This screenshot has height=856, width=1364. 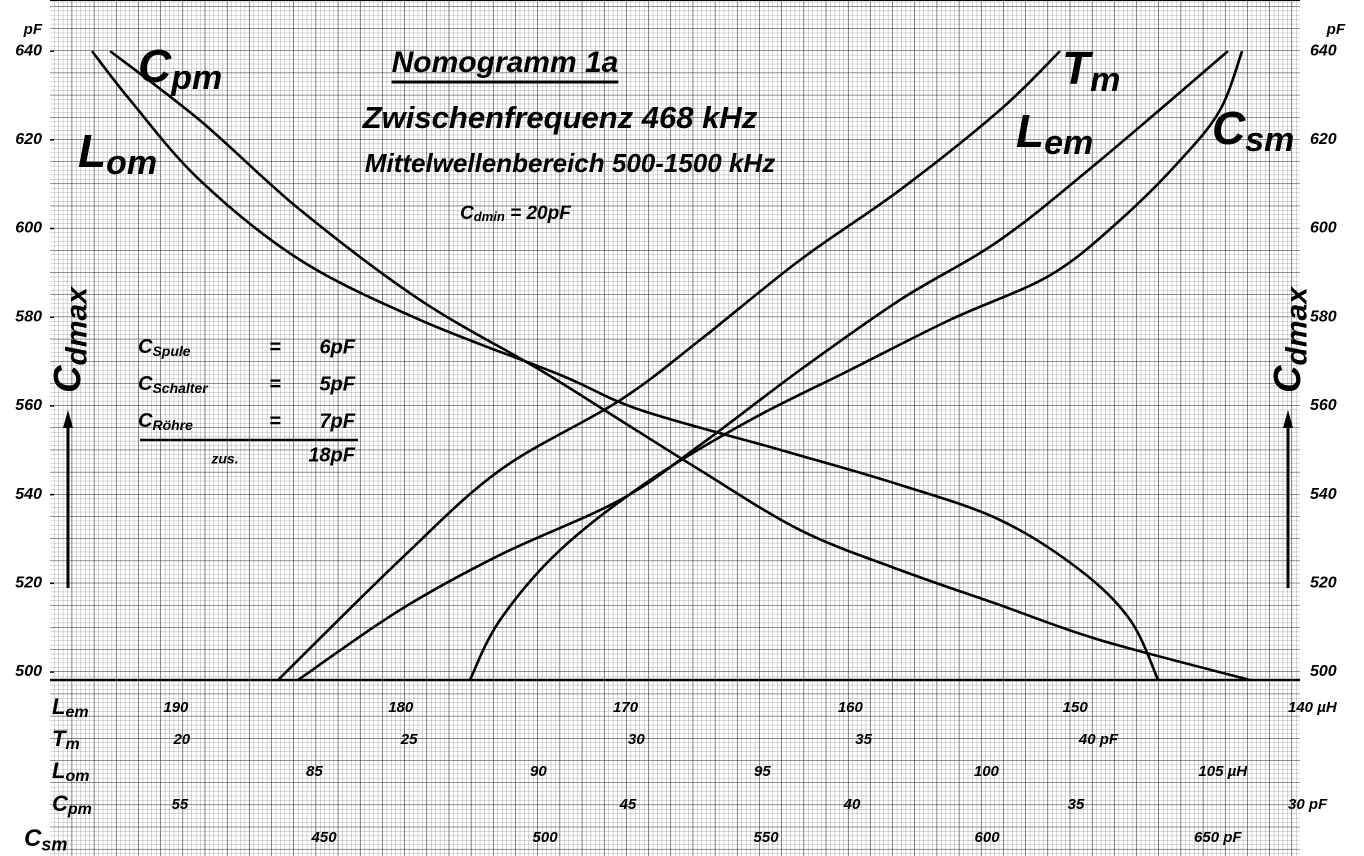 I want to click on scale-tick-label: 30 pF, so click(x=1308, y=804).